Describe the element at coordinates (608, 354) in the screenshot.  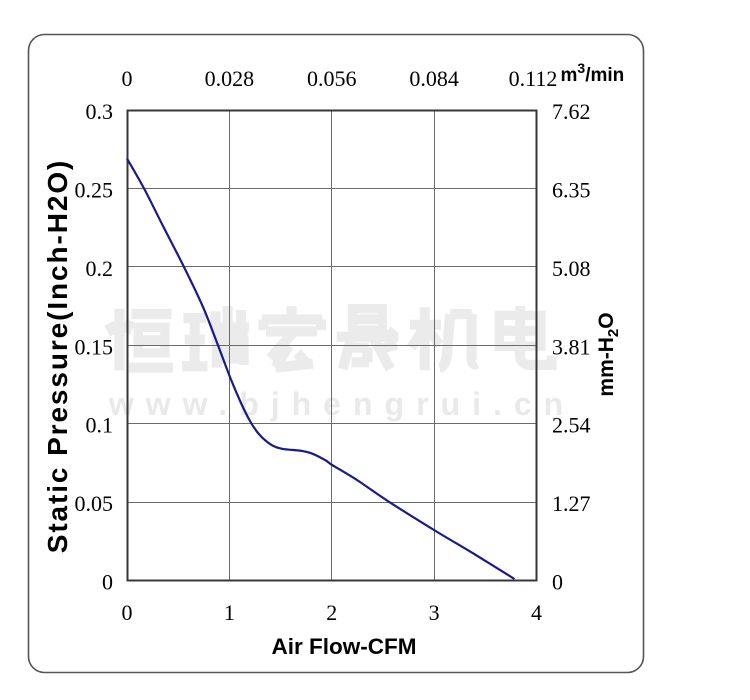
I see `svg-text: mm-H2O` at that location.